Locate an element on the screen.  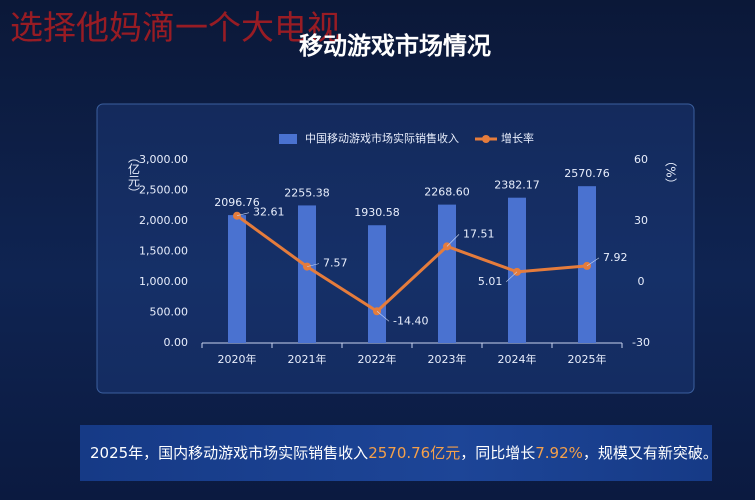
x-tick-label: 2023年 is located at coordinates (447, 359).